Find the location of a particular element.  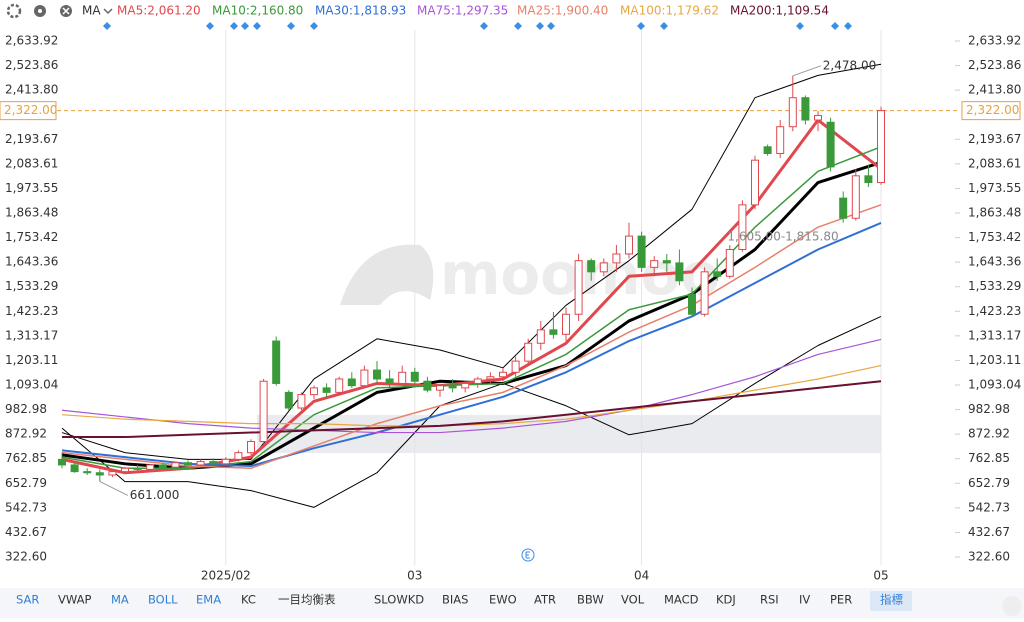

legend-entry: MA30:1,818.93 is located at coordinates (360, 11).